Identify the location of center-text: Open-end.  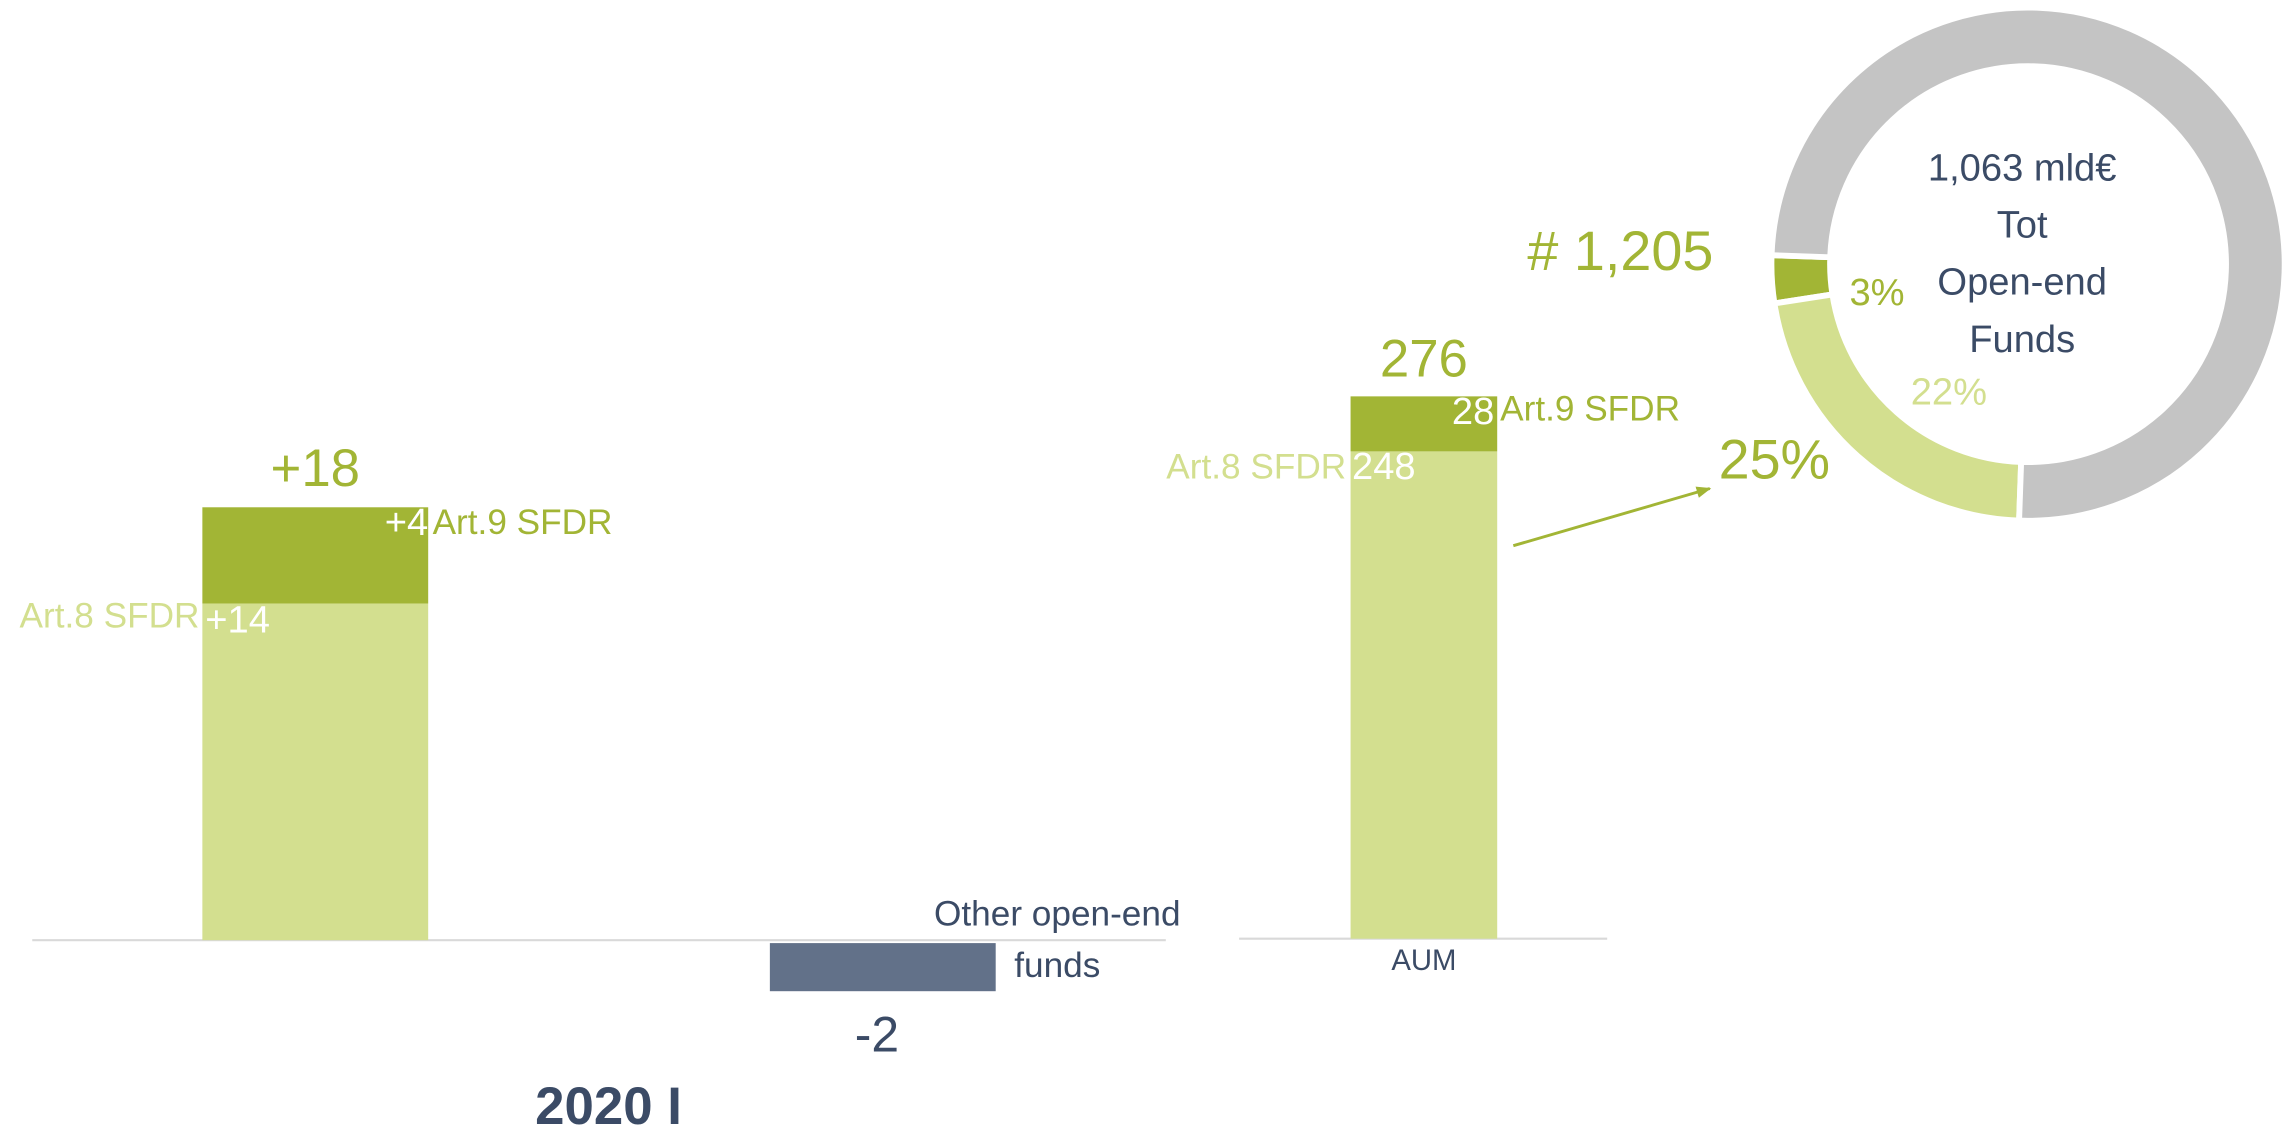
(2022, 282).